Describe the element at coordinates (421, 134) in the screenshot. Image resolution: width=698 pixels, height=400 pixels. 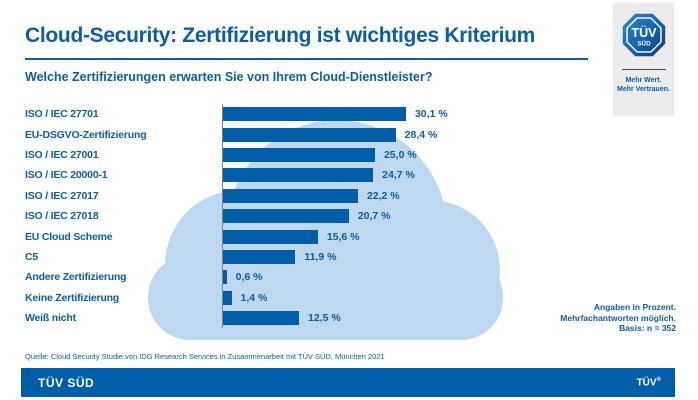
I see `value-label: 28,4 %` at that location.